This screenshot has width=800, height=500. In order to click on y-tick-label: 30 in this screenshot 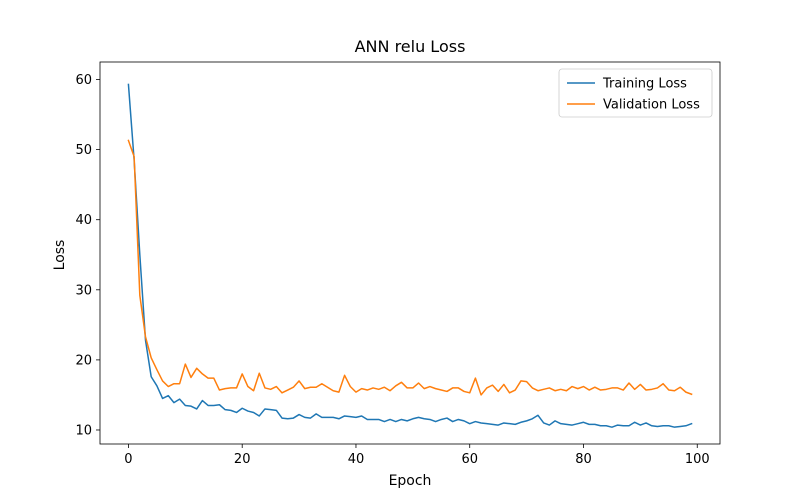, I will do `click(83, 290)`.